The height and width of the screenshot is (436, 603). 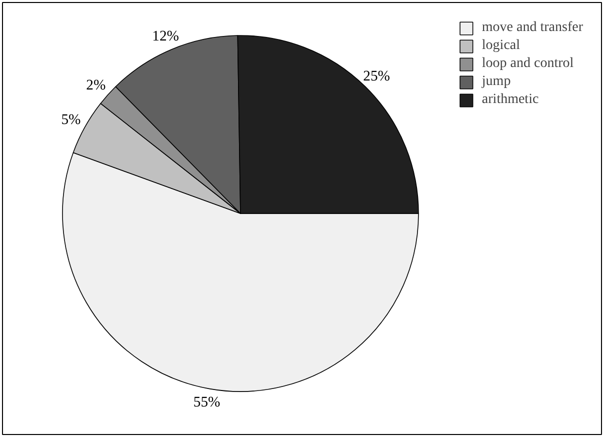 What do you see at coordinates (532, 28) in the screenshot?
I see `legend-label: move and transfer` at bounding box center [532, 28].